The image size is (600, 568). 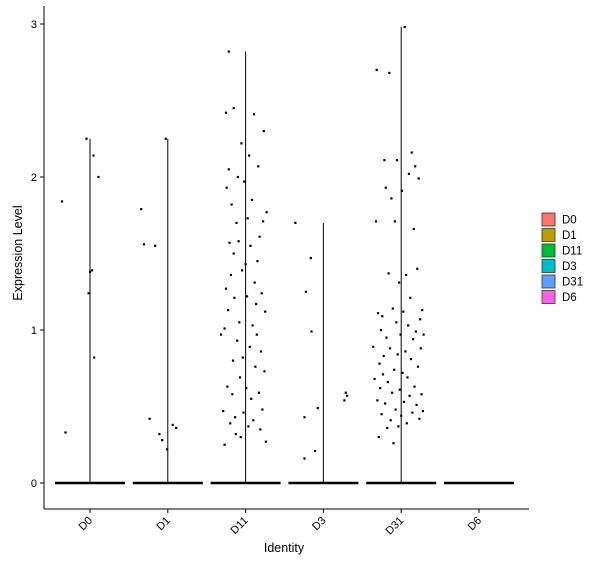 I want to click on legend-label-d6: D6, so click(x=569, y=298).